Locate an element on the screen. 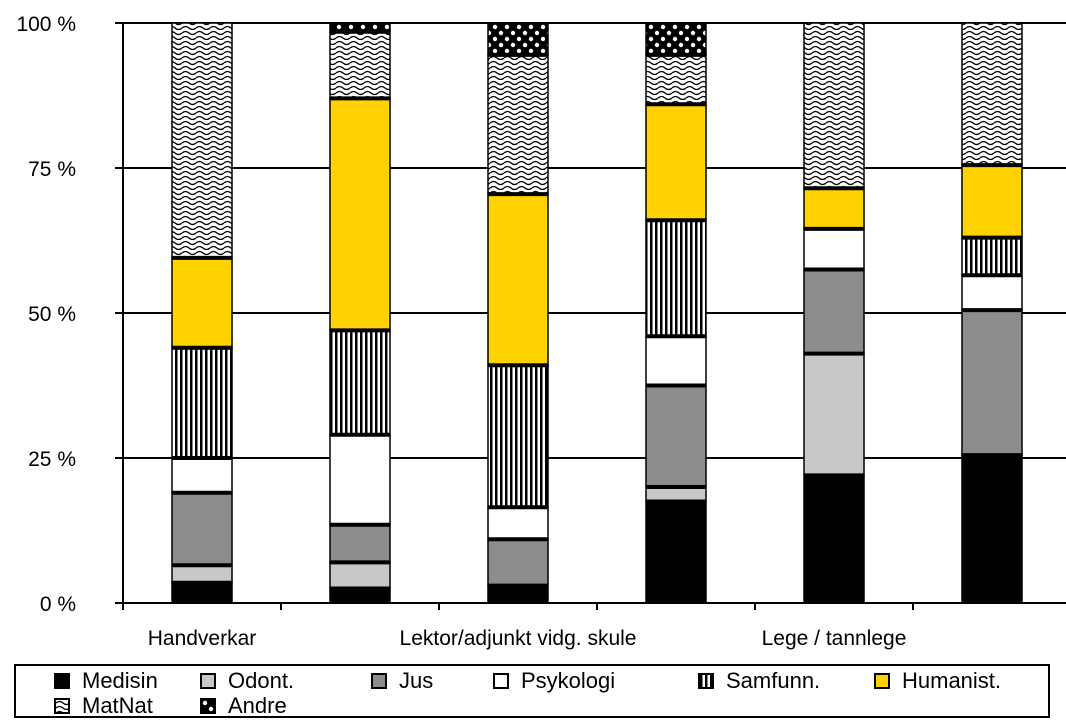  y-tick-label: 25 % is located at coordinates (52, 459).